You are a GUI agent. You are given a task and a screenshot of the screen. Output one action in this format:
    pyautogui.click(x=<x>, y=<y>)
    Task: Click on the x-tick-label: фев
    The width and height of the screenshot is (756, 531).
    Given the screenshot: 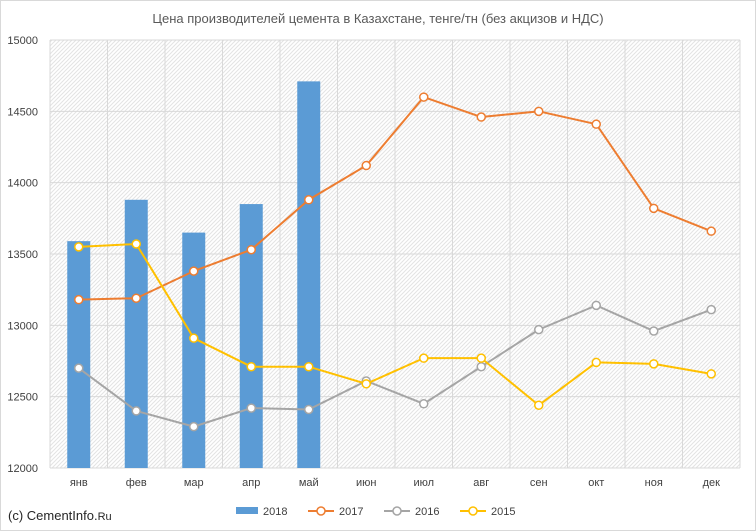 What is the action you would take?
    pyautogui.click(x=136, y=483)
    